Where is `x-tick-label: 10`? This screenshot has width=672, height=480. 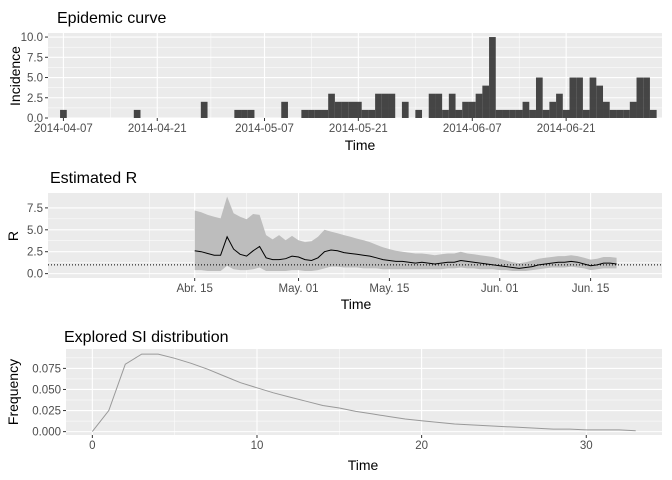 x-tick-label: 10 is located at coordinates (257, 446).